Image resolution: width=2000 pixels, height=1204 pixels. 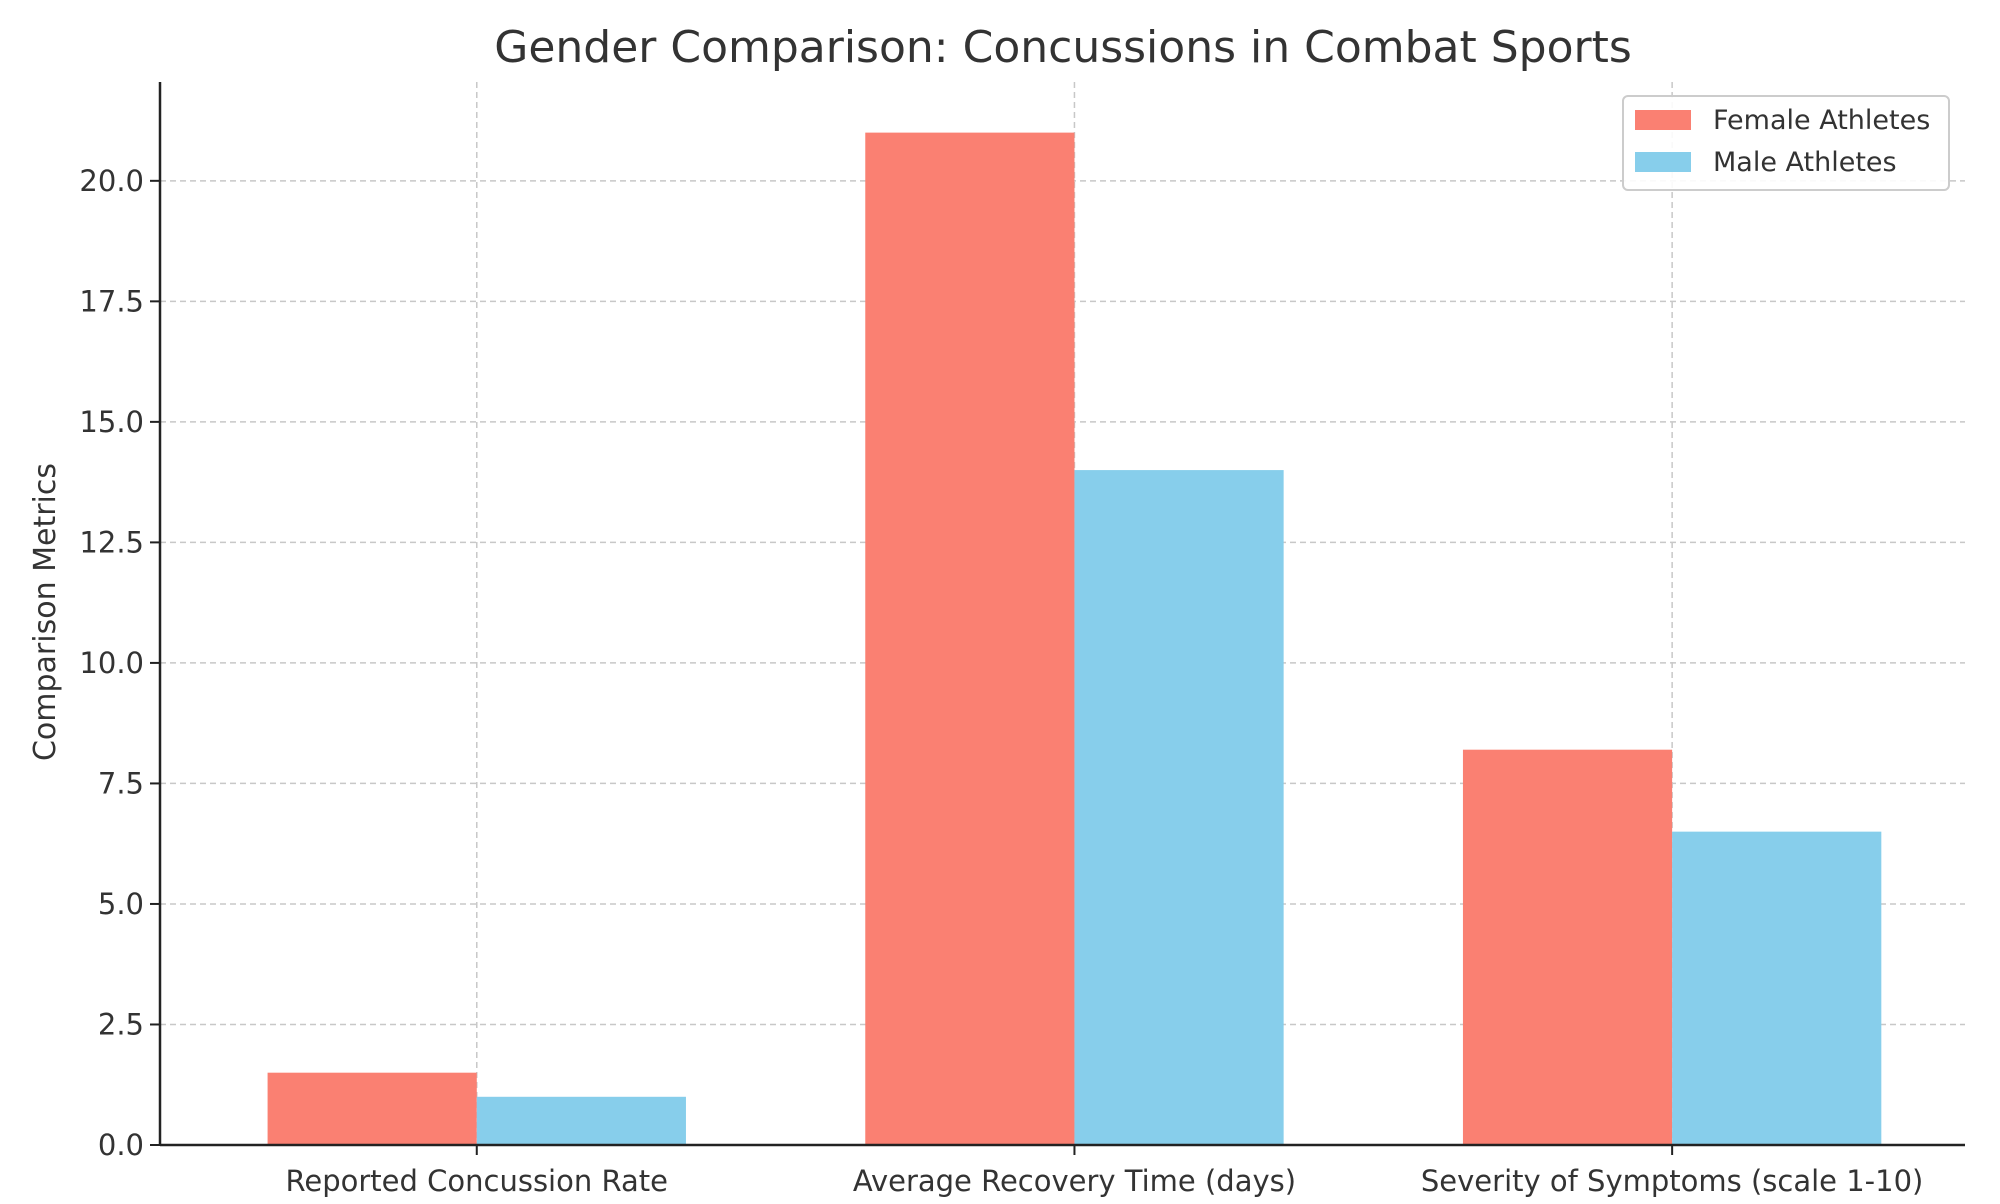 I want to click on y-tick-label: 10.0, so click(x=111, y=663).